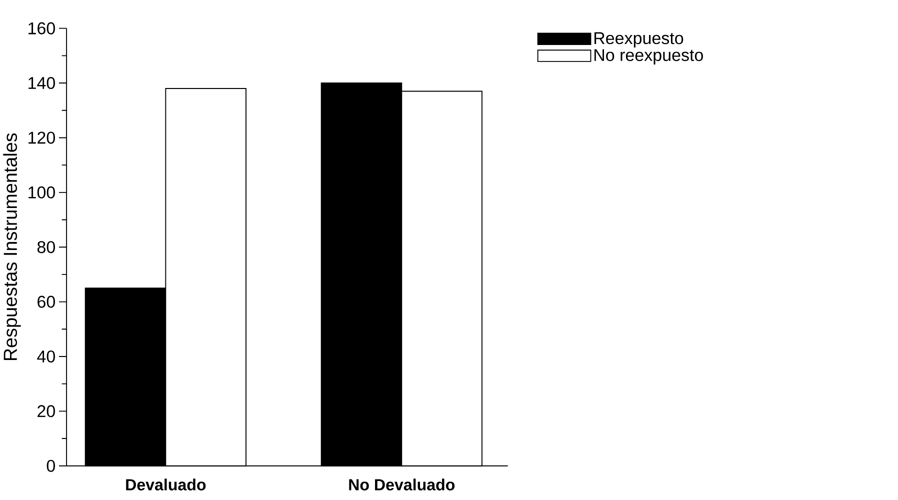 The width and height of the screenshot is (898, 500). Describe the element at coordinates (639, 40) in the screenshot. I see `legend-label: Reexpuesto` at that location.